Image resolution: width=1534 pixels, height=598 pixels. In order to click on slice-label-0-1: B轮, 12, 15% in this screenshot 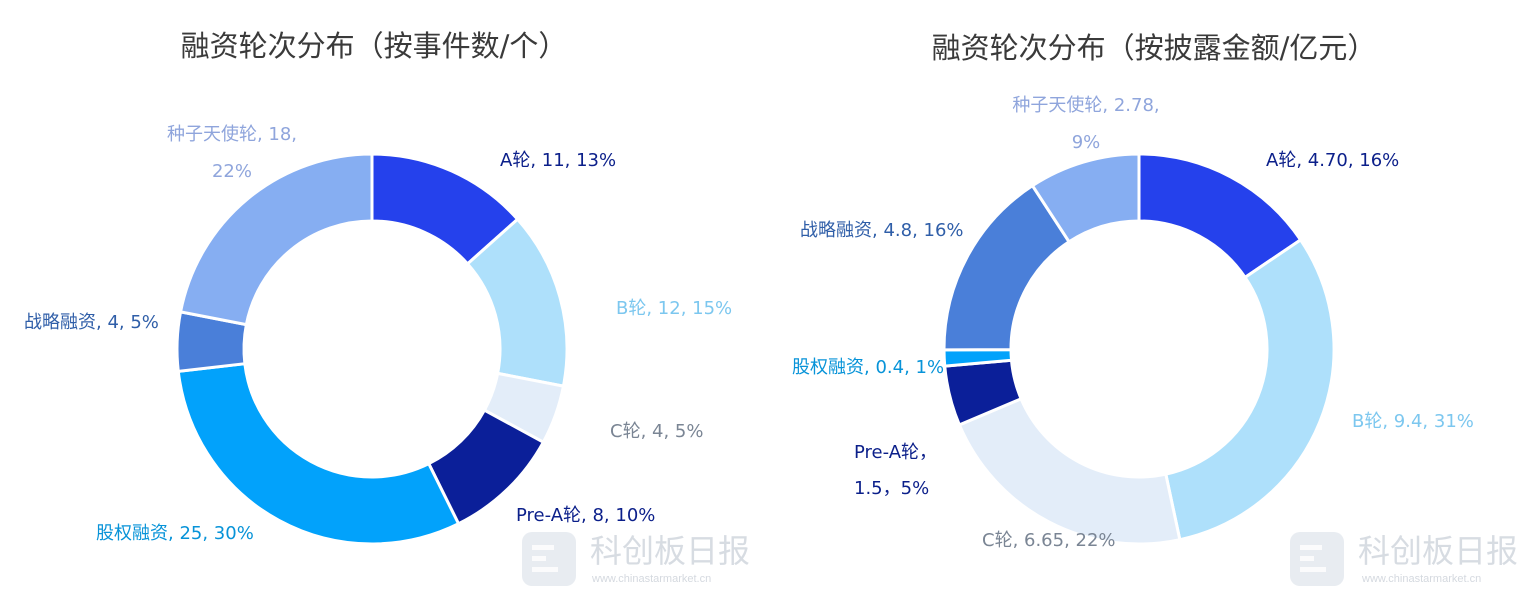, I will do `click(674, 308)`.